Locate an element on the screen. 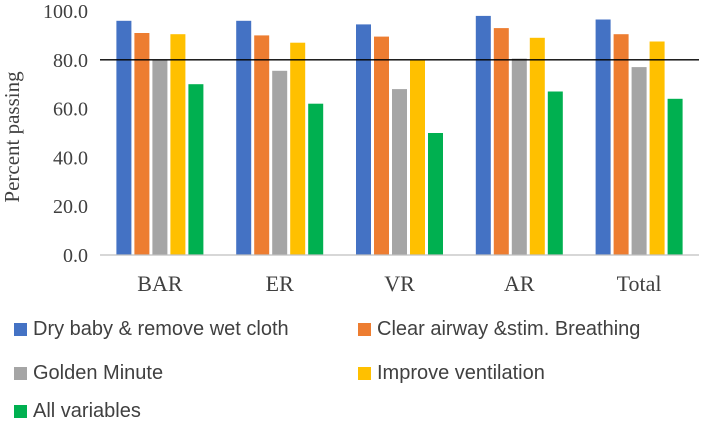 Image resolution: width=709 pixels, height=423 pixels. legend-item: Clear airway &stim. Breathing is located at coordinates (499, 329).